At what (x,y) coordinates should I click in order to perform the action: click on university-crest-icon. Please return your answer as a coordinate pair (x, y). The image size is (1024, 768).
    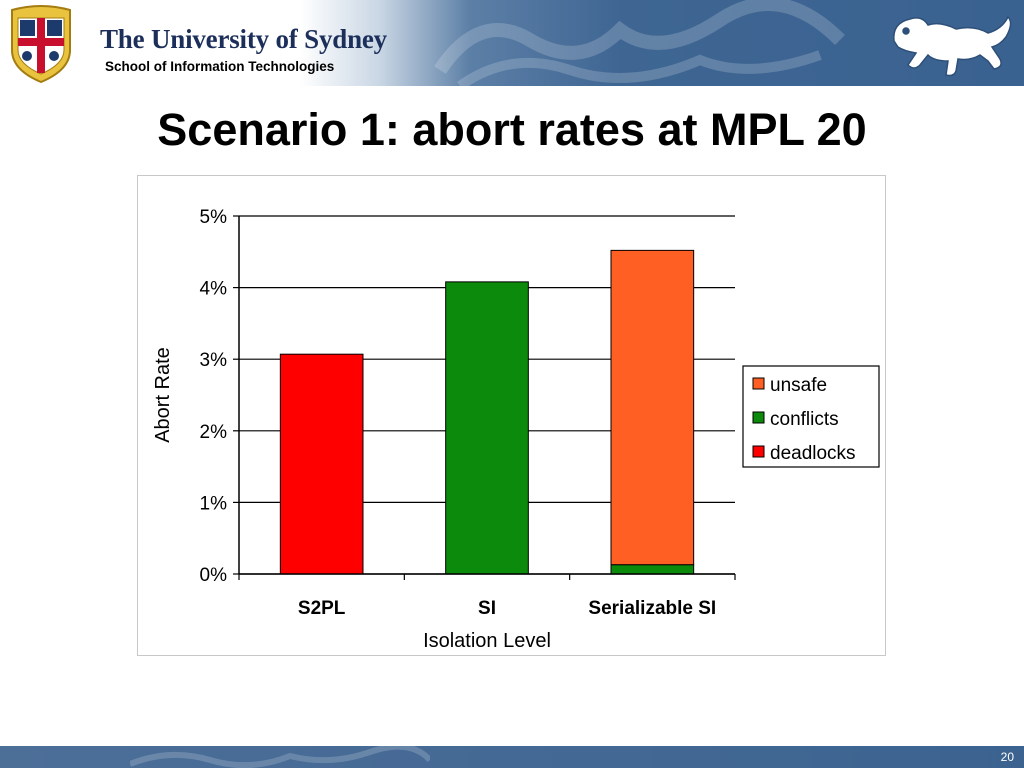
    Looking at the image, I should click on (41, 44).